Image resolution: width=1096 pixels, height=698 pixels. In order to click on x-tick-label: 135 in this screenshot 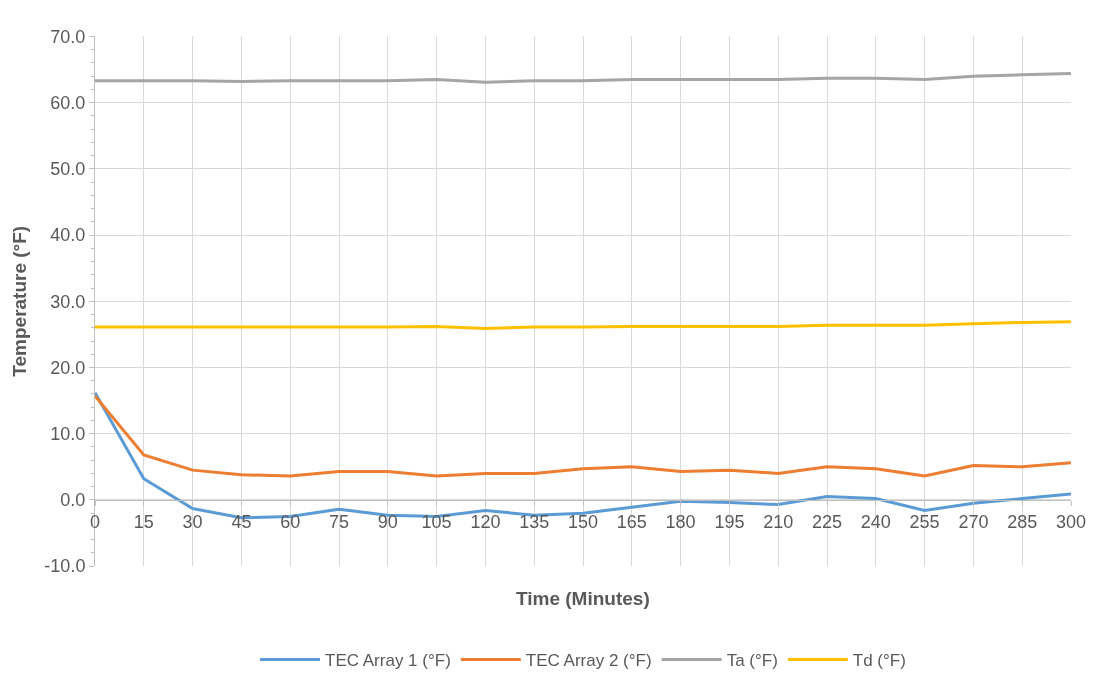, I will do `click(534, 521)`.